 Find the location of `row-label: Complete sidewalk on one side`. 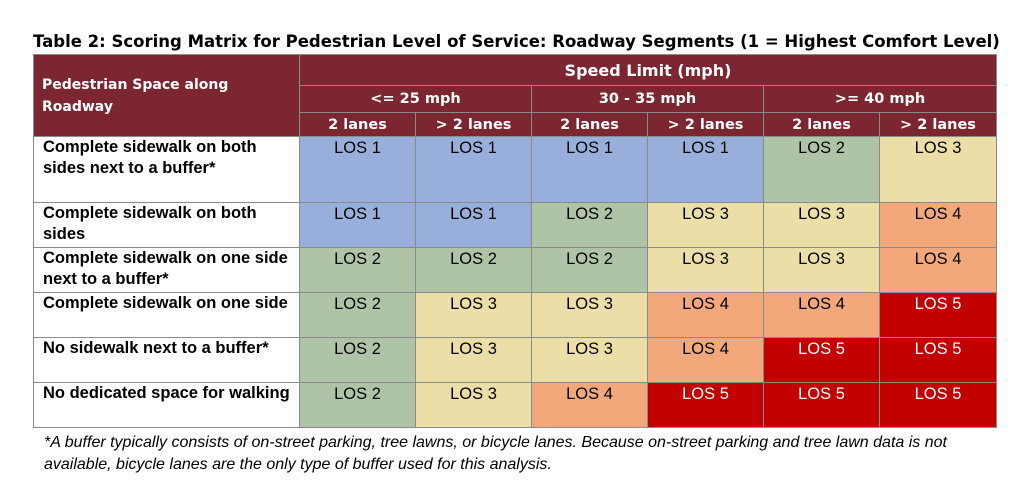

row-label: Complete sidewalk on one side is located at coordinates (166, 315).